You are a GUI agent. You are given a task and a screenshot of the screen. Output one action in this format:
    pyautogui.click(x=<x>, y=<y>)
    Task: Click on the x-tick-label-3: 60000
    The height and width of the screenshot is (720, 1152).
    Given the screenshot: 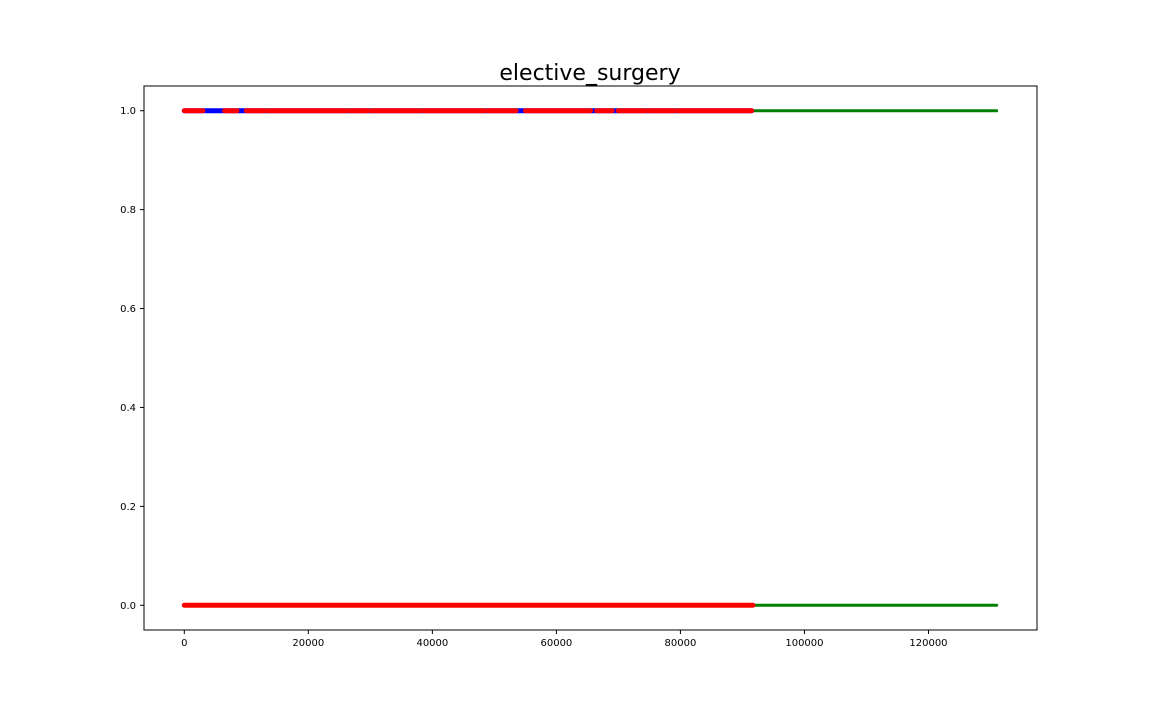 What is the action you would take?
    pyautogui.click(x=556, y=643)
    